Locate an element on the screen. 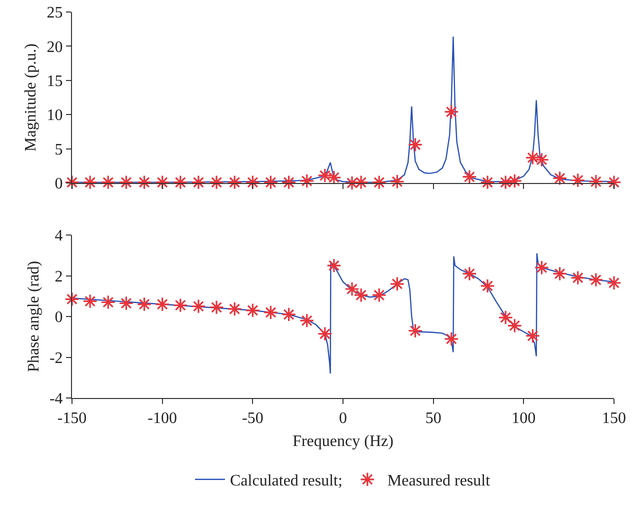  y-tick-label: 2 is located at coordinates (58, 277).